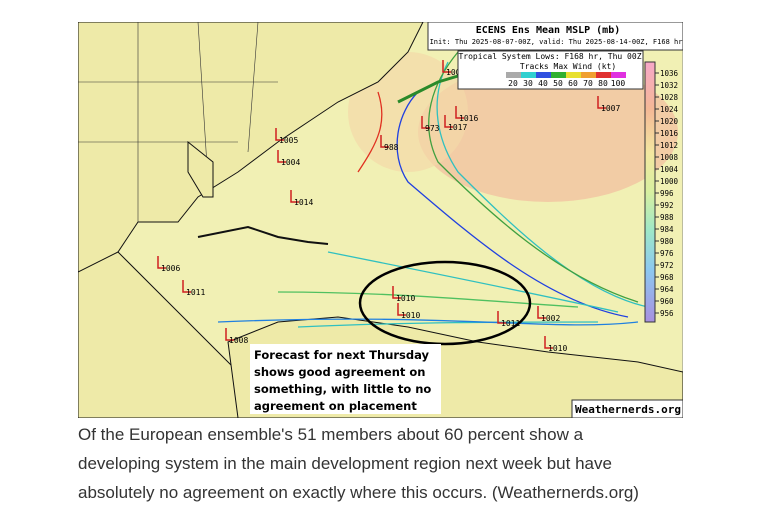  I want to click on wind-value: 40, so click(543, 83).